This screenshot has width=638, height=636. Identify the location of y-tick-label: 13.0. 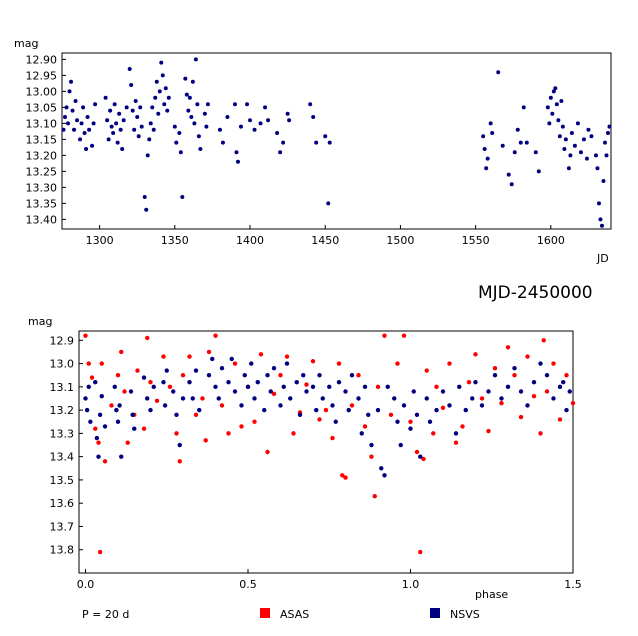
(62, 364).